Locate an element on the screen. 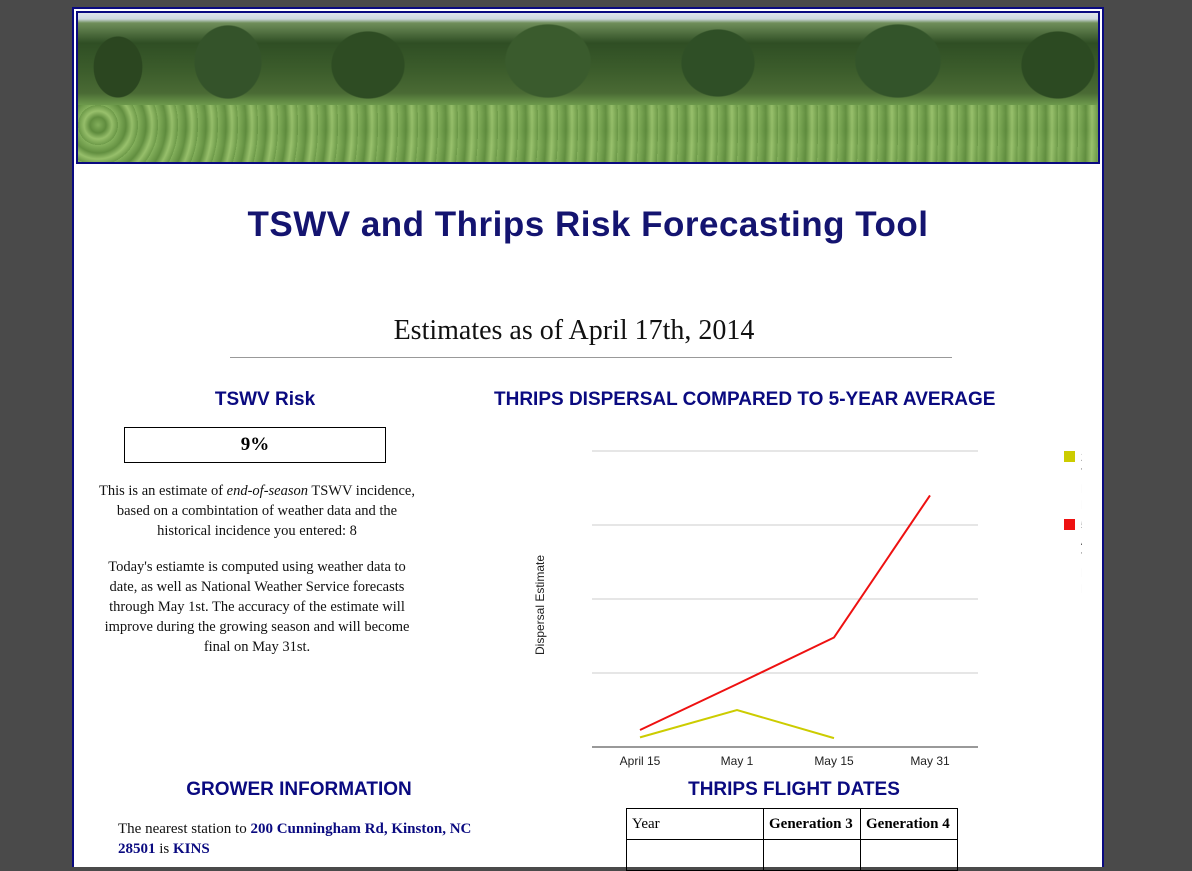 This screenshot has height=871, width=1192. grower-information-heading: GROWER INFORMATION is located at coordinates (299, 789).